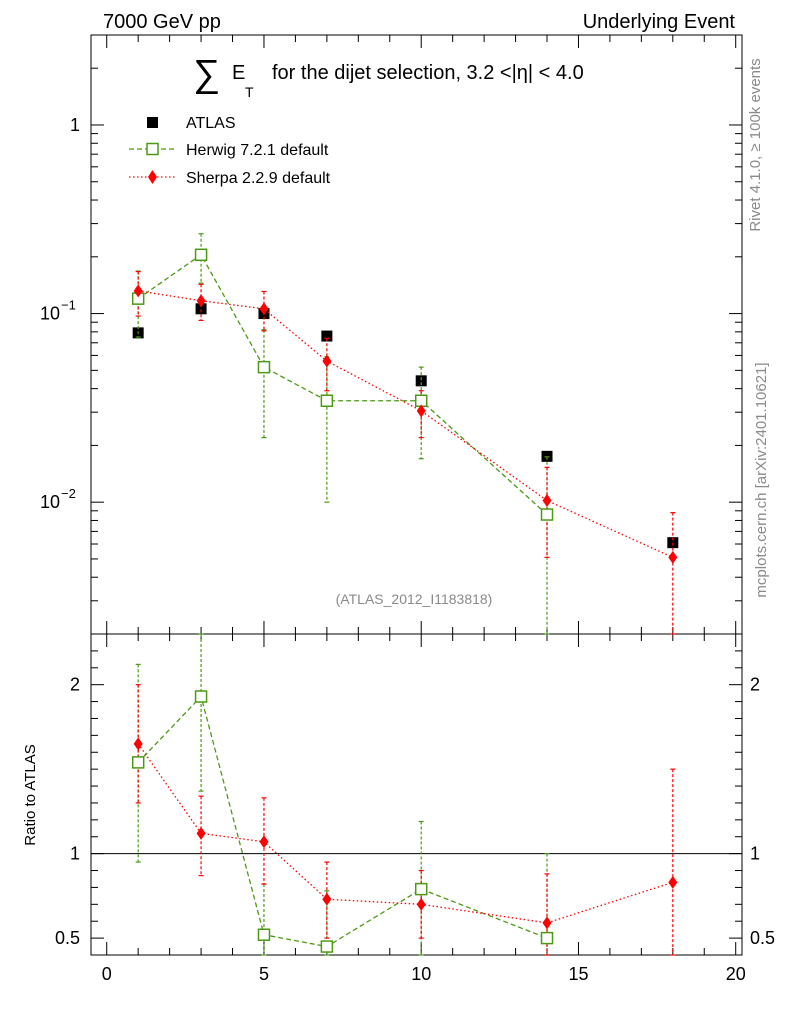 The height and width of the screenshot is (1024, 786). I want to click on y-tick-label-top-exponent: −2, so click(68, 493).